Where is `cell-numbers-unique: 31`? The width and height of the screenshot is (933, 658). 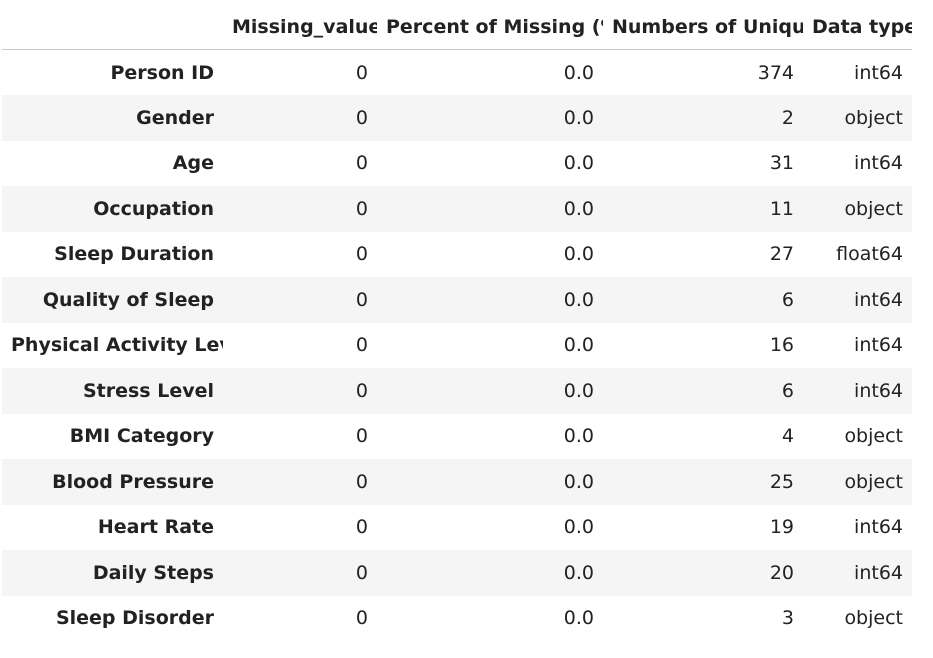
cell-numbers-unique: 31 is located at coordinates (781, 163).